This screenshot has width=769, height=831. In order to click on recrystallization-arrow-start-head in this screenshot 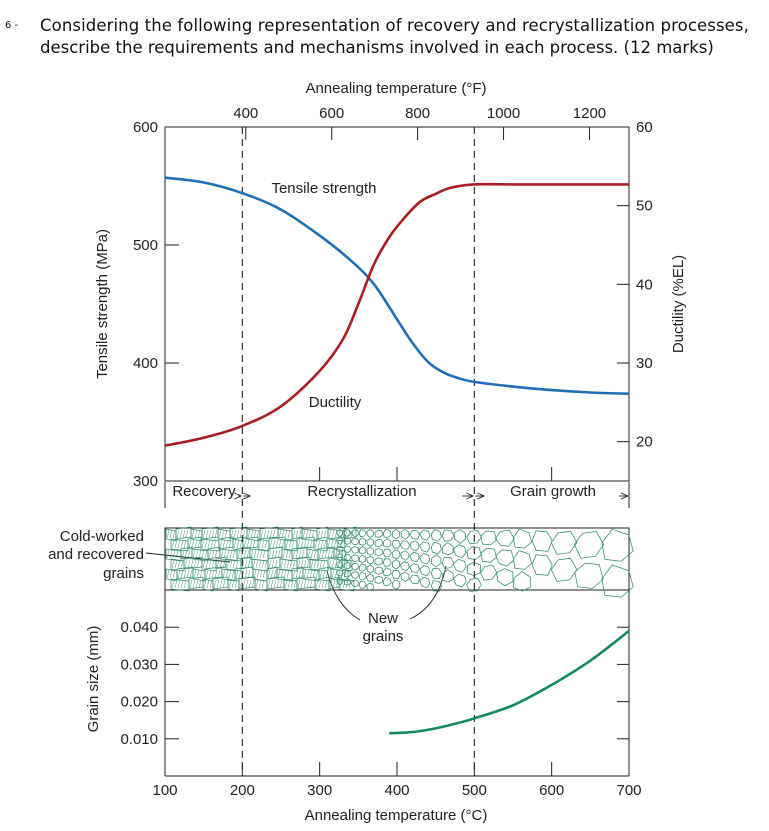, I will do `click(247, 496)`.